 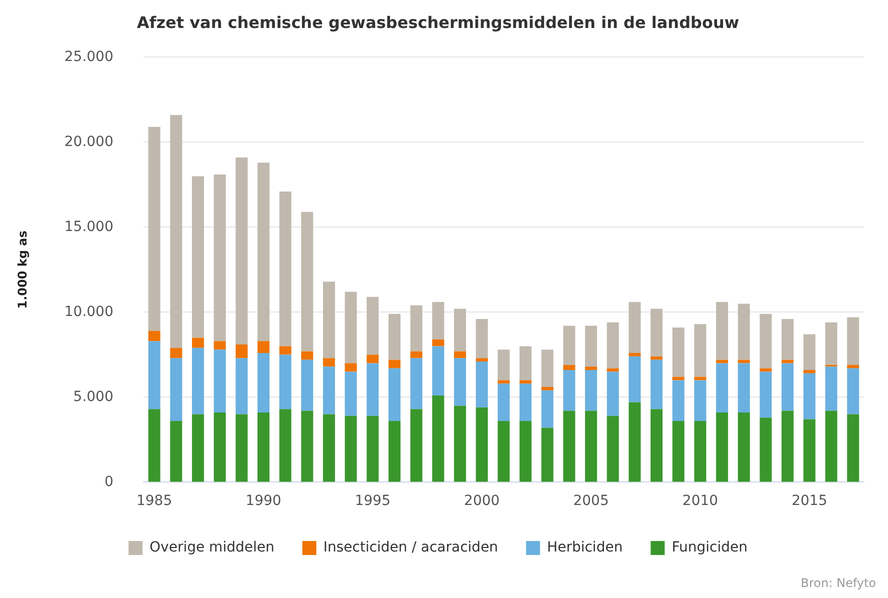 I want to click on y-axis-title: 1.000 kg as, so click(x=22, y=269).